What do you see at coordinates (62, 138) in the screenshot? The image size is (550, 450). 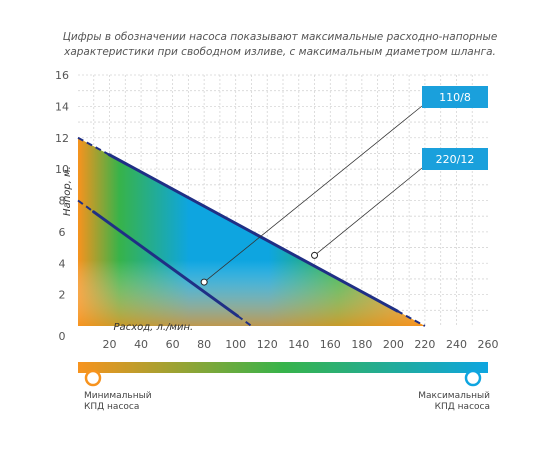 I see `y-tick-label: 12` at bounding box center [62, 138].